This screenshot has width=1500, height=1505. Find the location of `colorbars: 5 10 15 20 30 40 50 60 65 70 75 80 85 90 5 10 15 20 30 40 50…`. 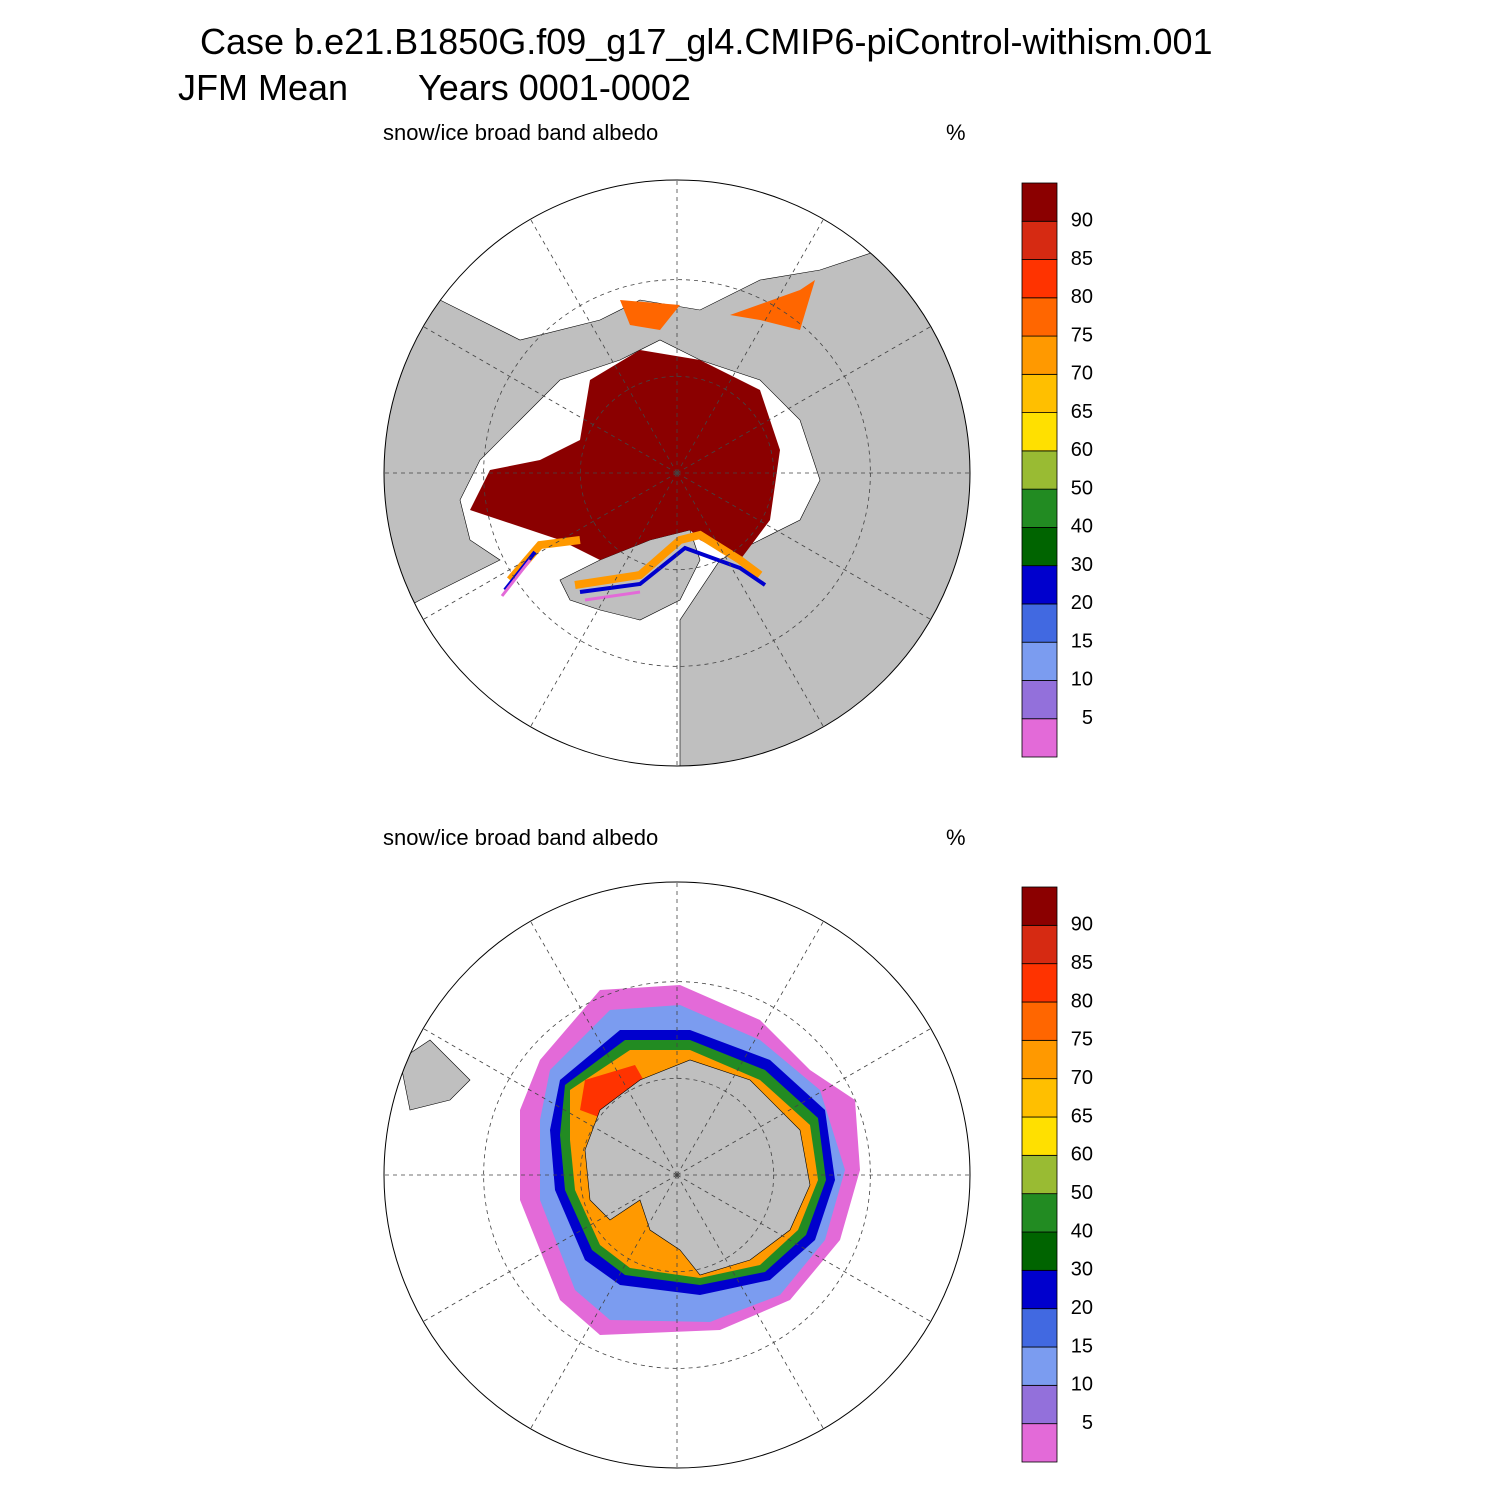

colorbars: 5 10 15 20 30 40 50 60 65 70 75 80 85 90 5 10 15 20 30 40 50… is located at coordinates (1057, 822).